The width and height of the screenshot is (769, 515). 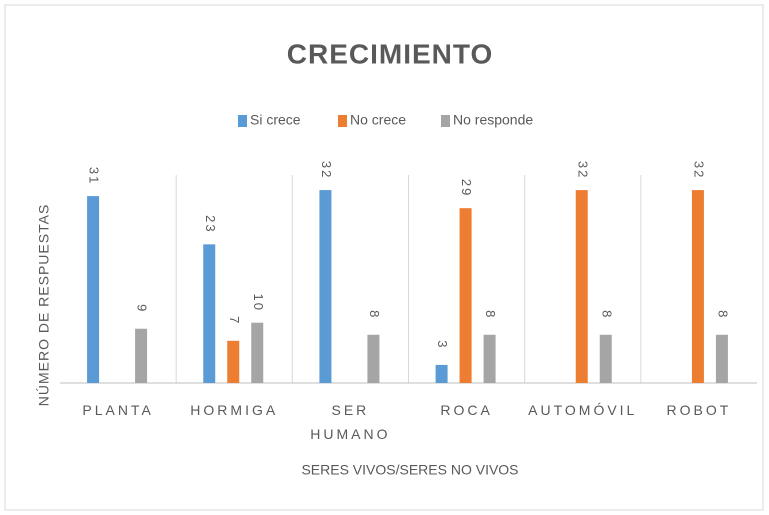 What do you see at coordinates (258, 302) in the screenshot?
I see `data-label: 10` at bounding box center [258, 302].